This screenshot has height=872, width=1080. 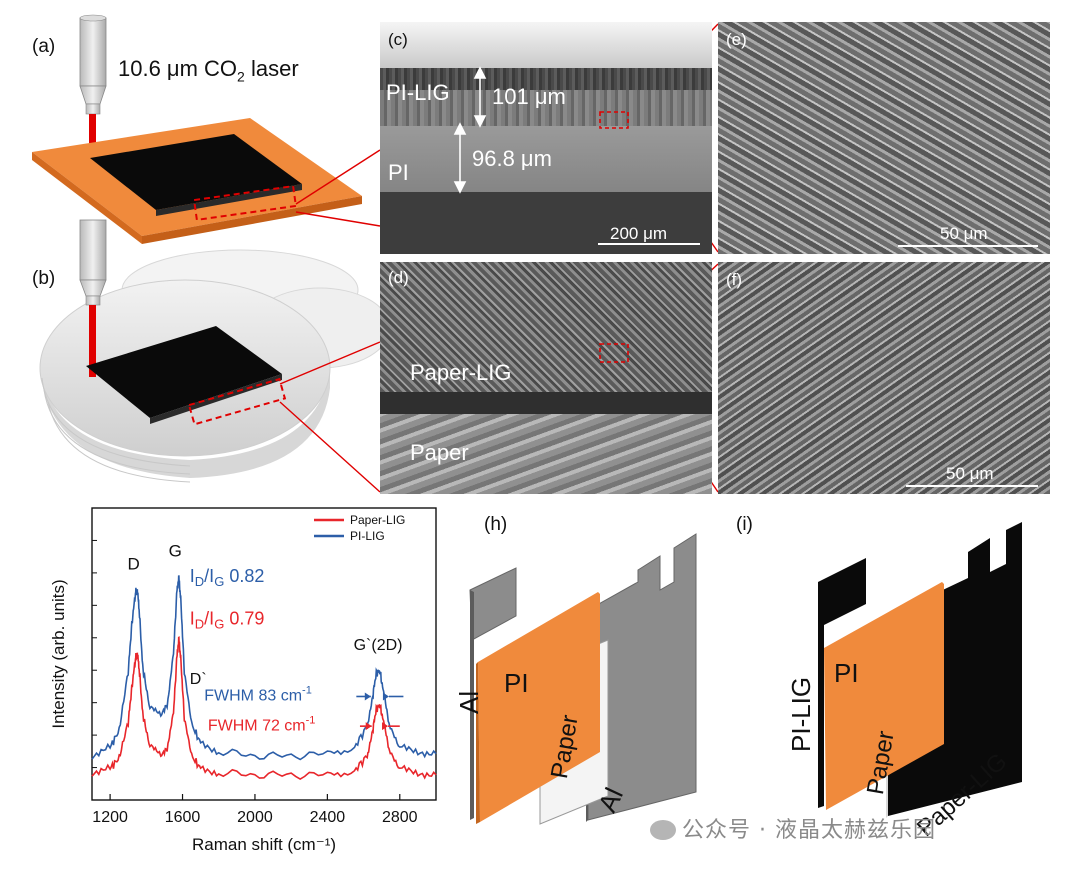 I want to click on thickness-pi-lig: 101 μm, so click(x=529, y=96).